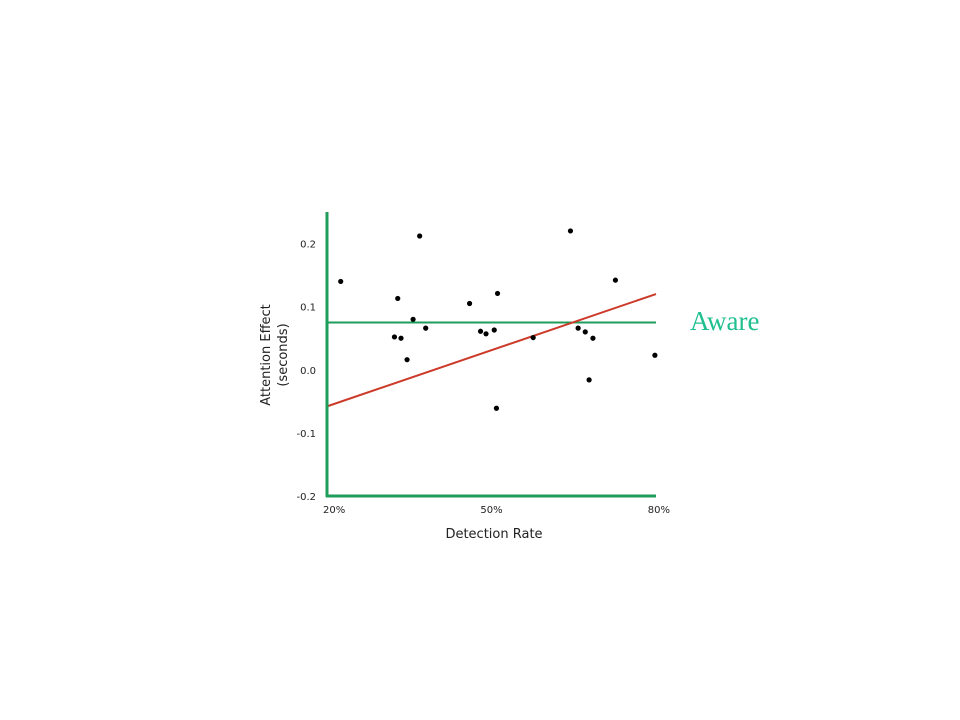 This screenshot has height=720, width=960. I want to click on regression-line, so click(491, 350).